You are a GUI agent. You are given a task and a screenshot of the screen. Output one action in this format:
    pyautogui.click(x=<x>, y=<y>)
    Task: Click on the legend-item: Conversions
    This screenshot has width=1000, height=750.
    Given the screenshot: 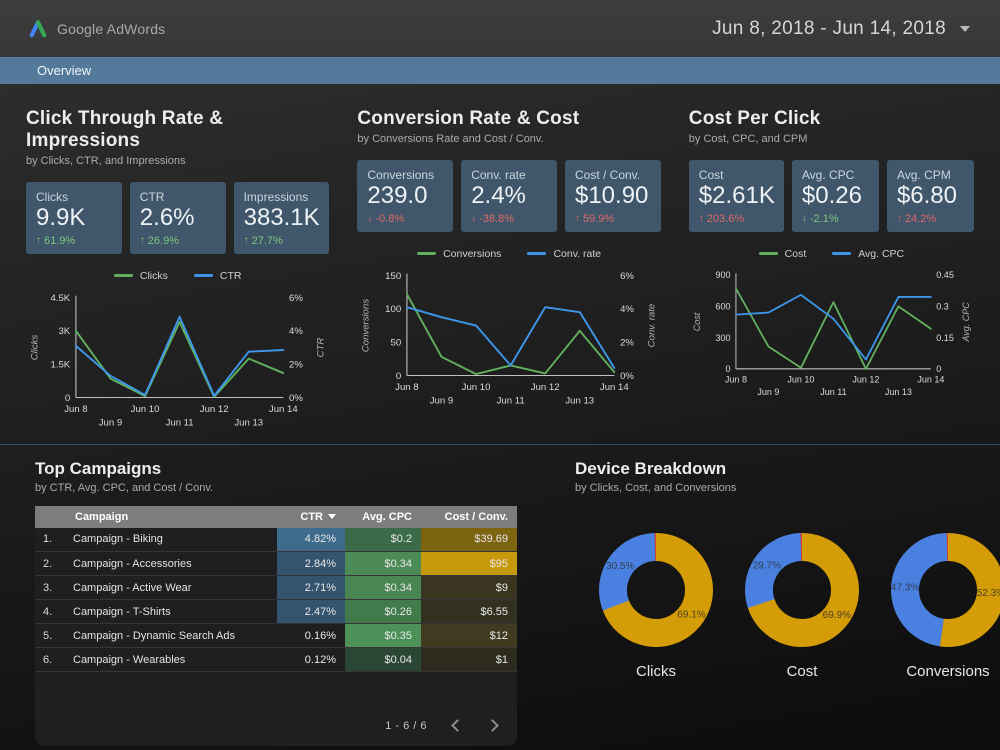 What is the action you would take?
    pyautogui.click(x=459, y=254)
    